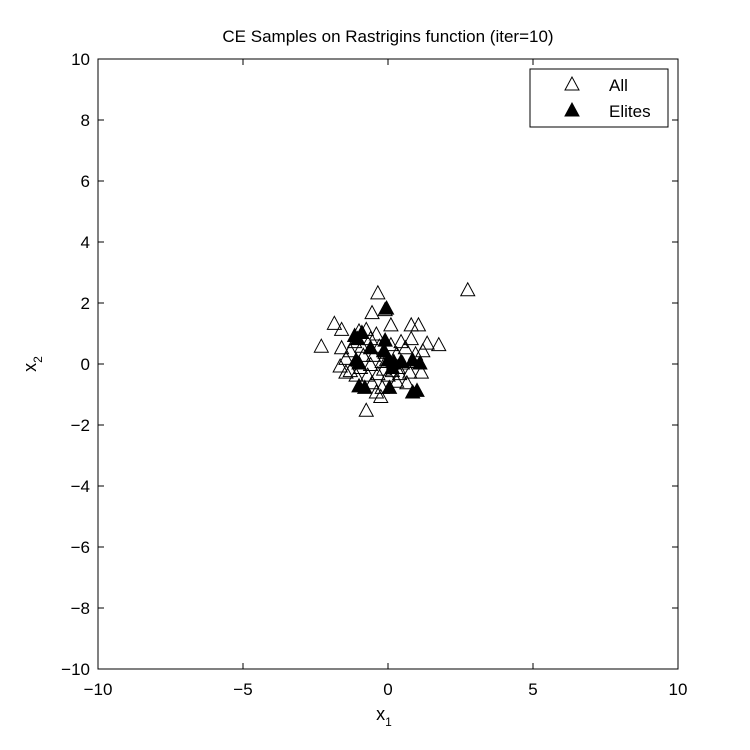 Image resolution: width=750 pixels, height=750 pixels. I want to click on legend-label-all: All, so click(618, 85).